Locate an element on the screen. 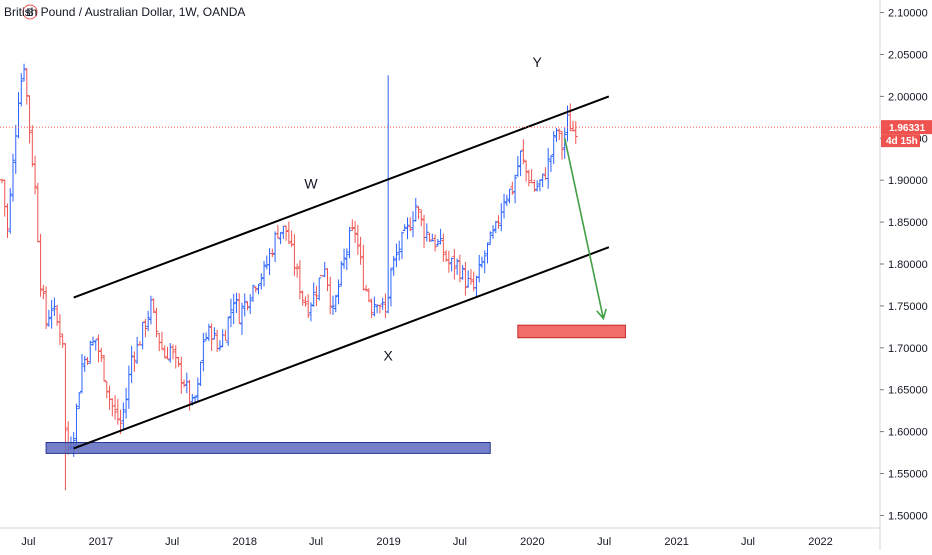  time-tick-label: 2017 is located at coordinates (101, 542).